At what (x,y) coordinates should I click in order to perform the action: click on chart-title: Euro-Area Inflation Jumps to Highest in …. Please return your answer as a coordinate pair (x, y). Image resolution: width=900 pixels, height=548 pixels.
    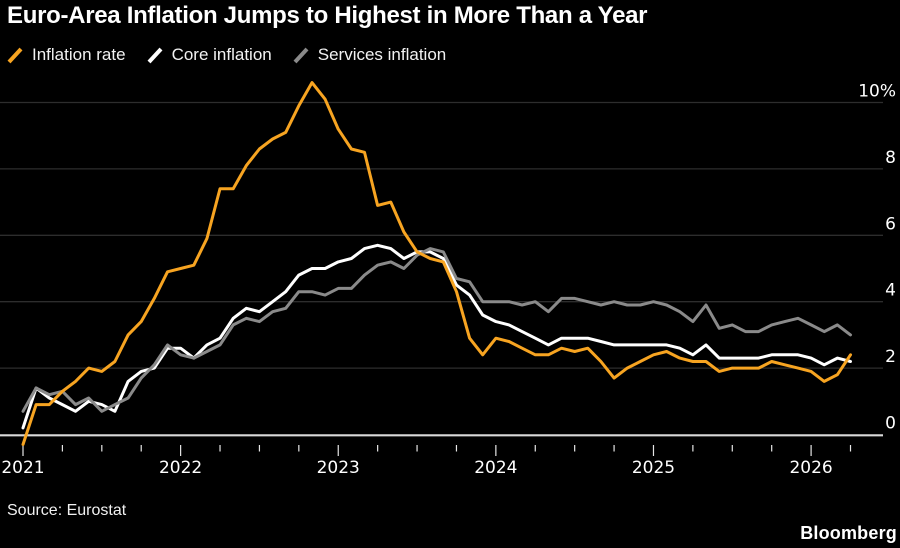
    Looking at the image, I should click on (327, 15).